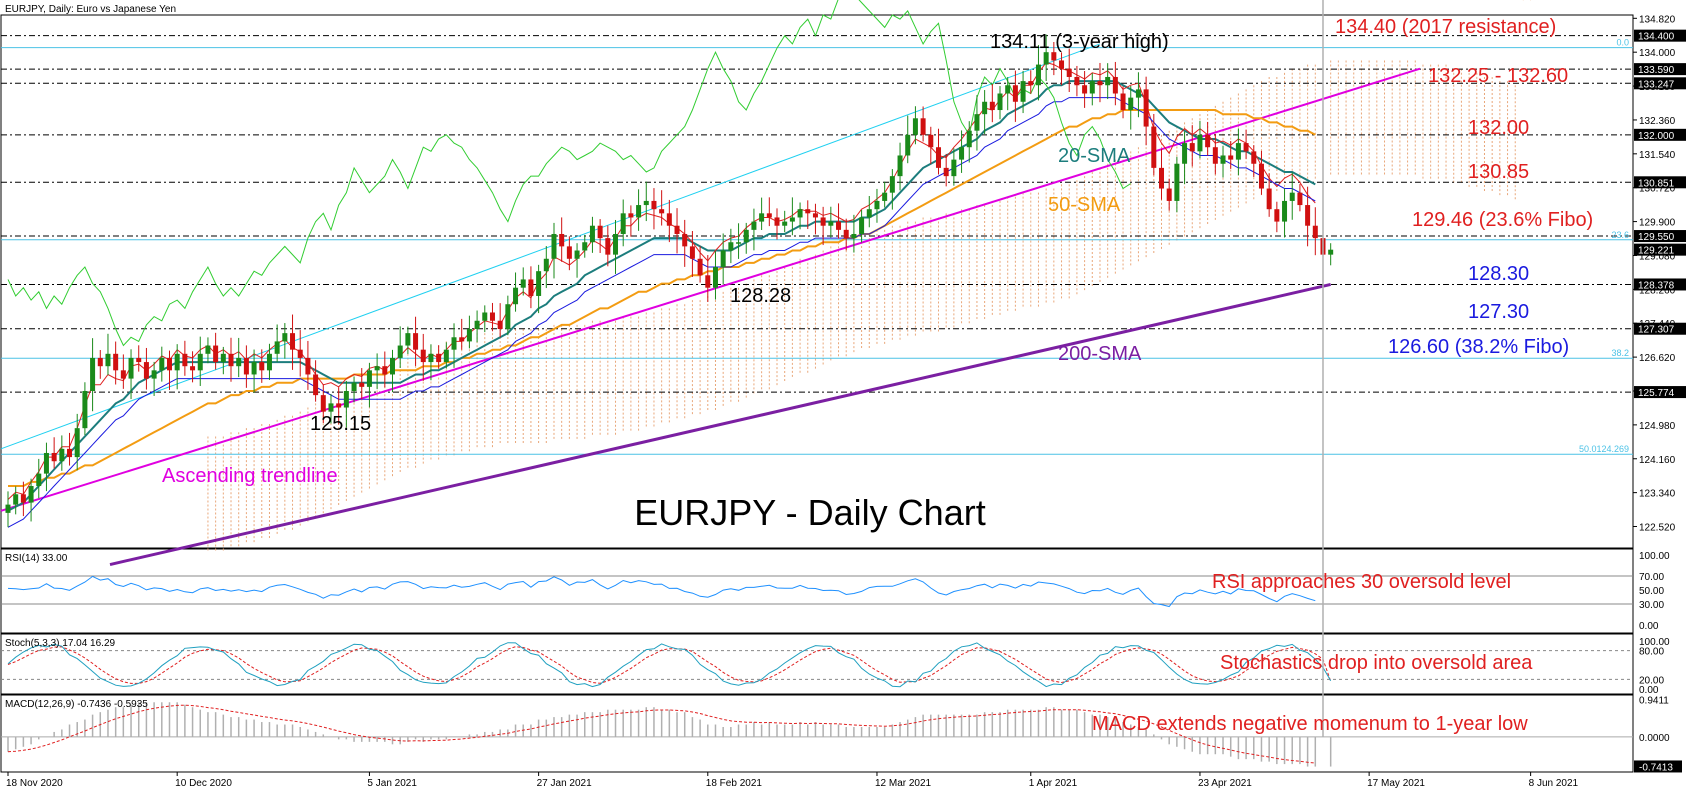 This screenshot has width=1688, height=791. What do you see at coordinates (1657, 290) in the screenshot?
I see `price-tick-label: 128.260` at bounding box center [1657, 290].